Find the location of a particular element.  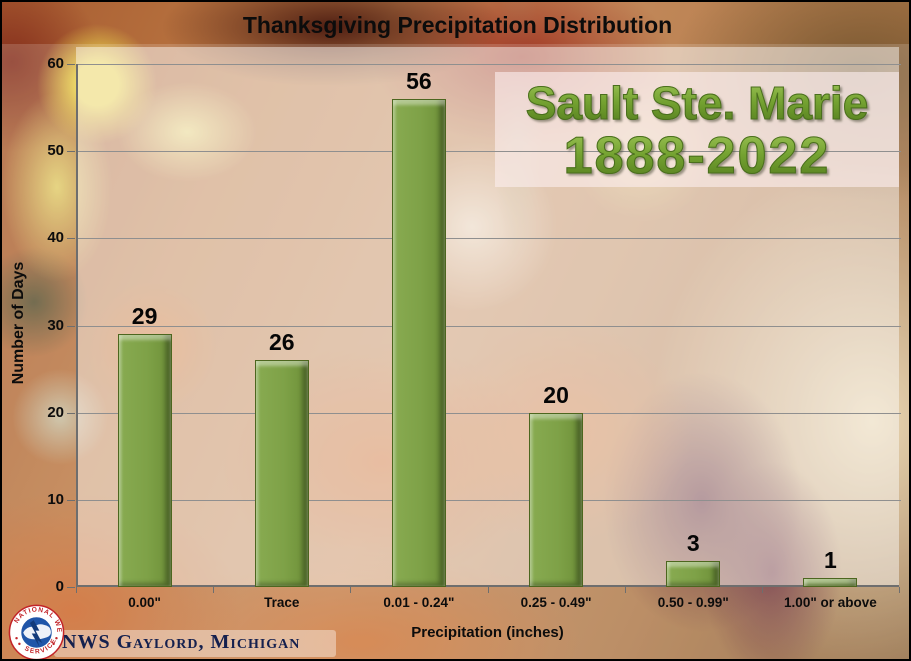

annotation-years: 1888-2022 is located at coordinates (697, 156).